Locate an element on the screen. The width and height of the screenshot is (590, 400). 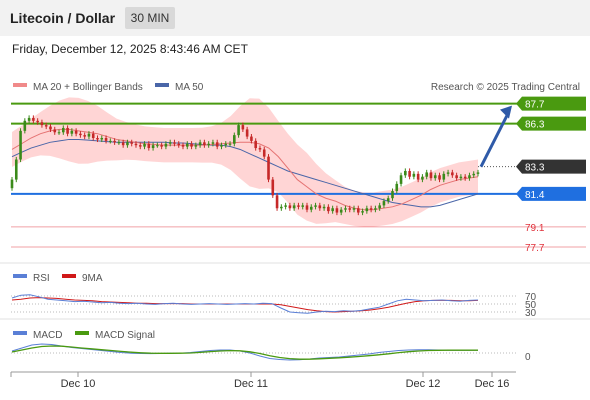
x-axis-label: Dec 16 is located at coordinates (492, 384).